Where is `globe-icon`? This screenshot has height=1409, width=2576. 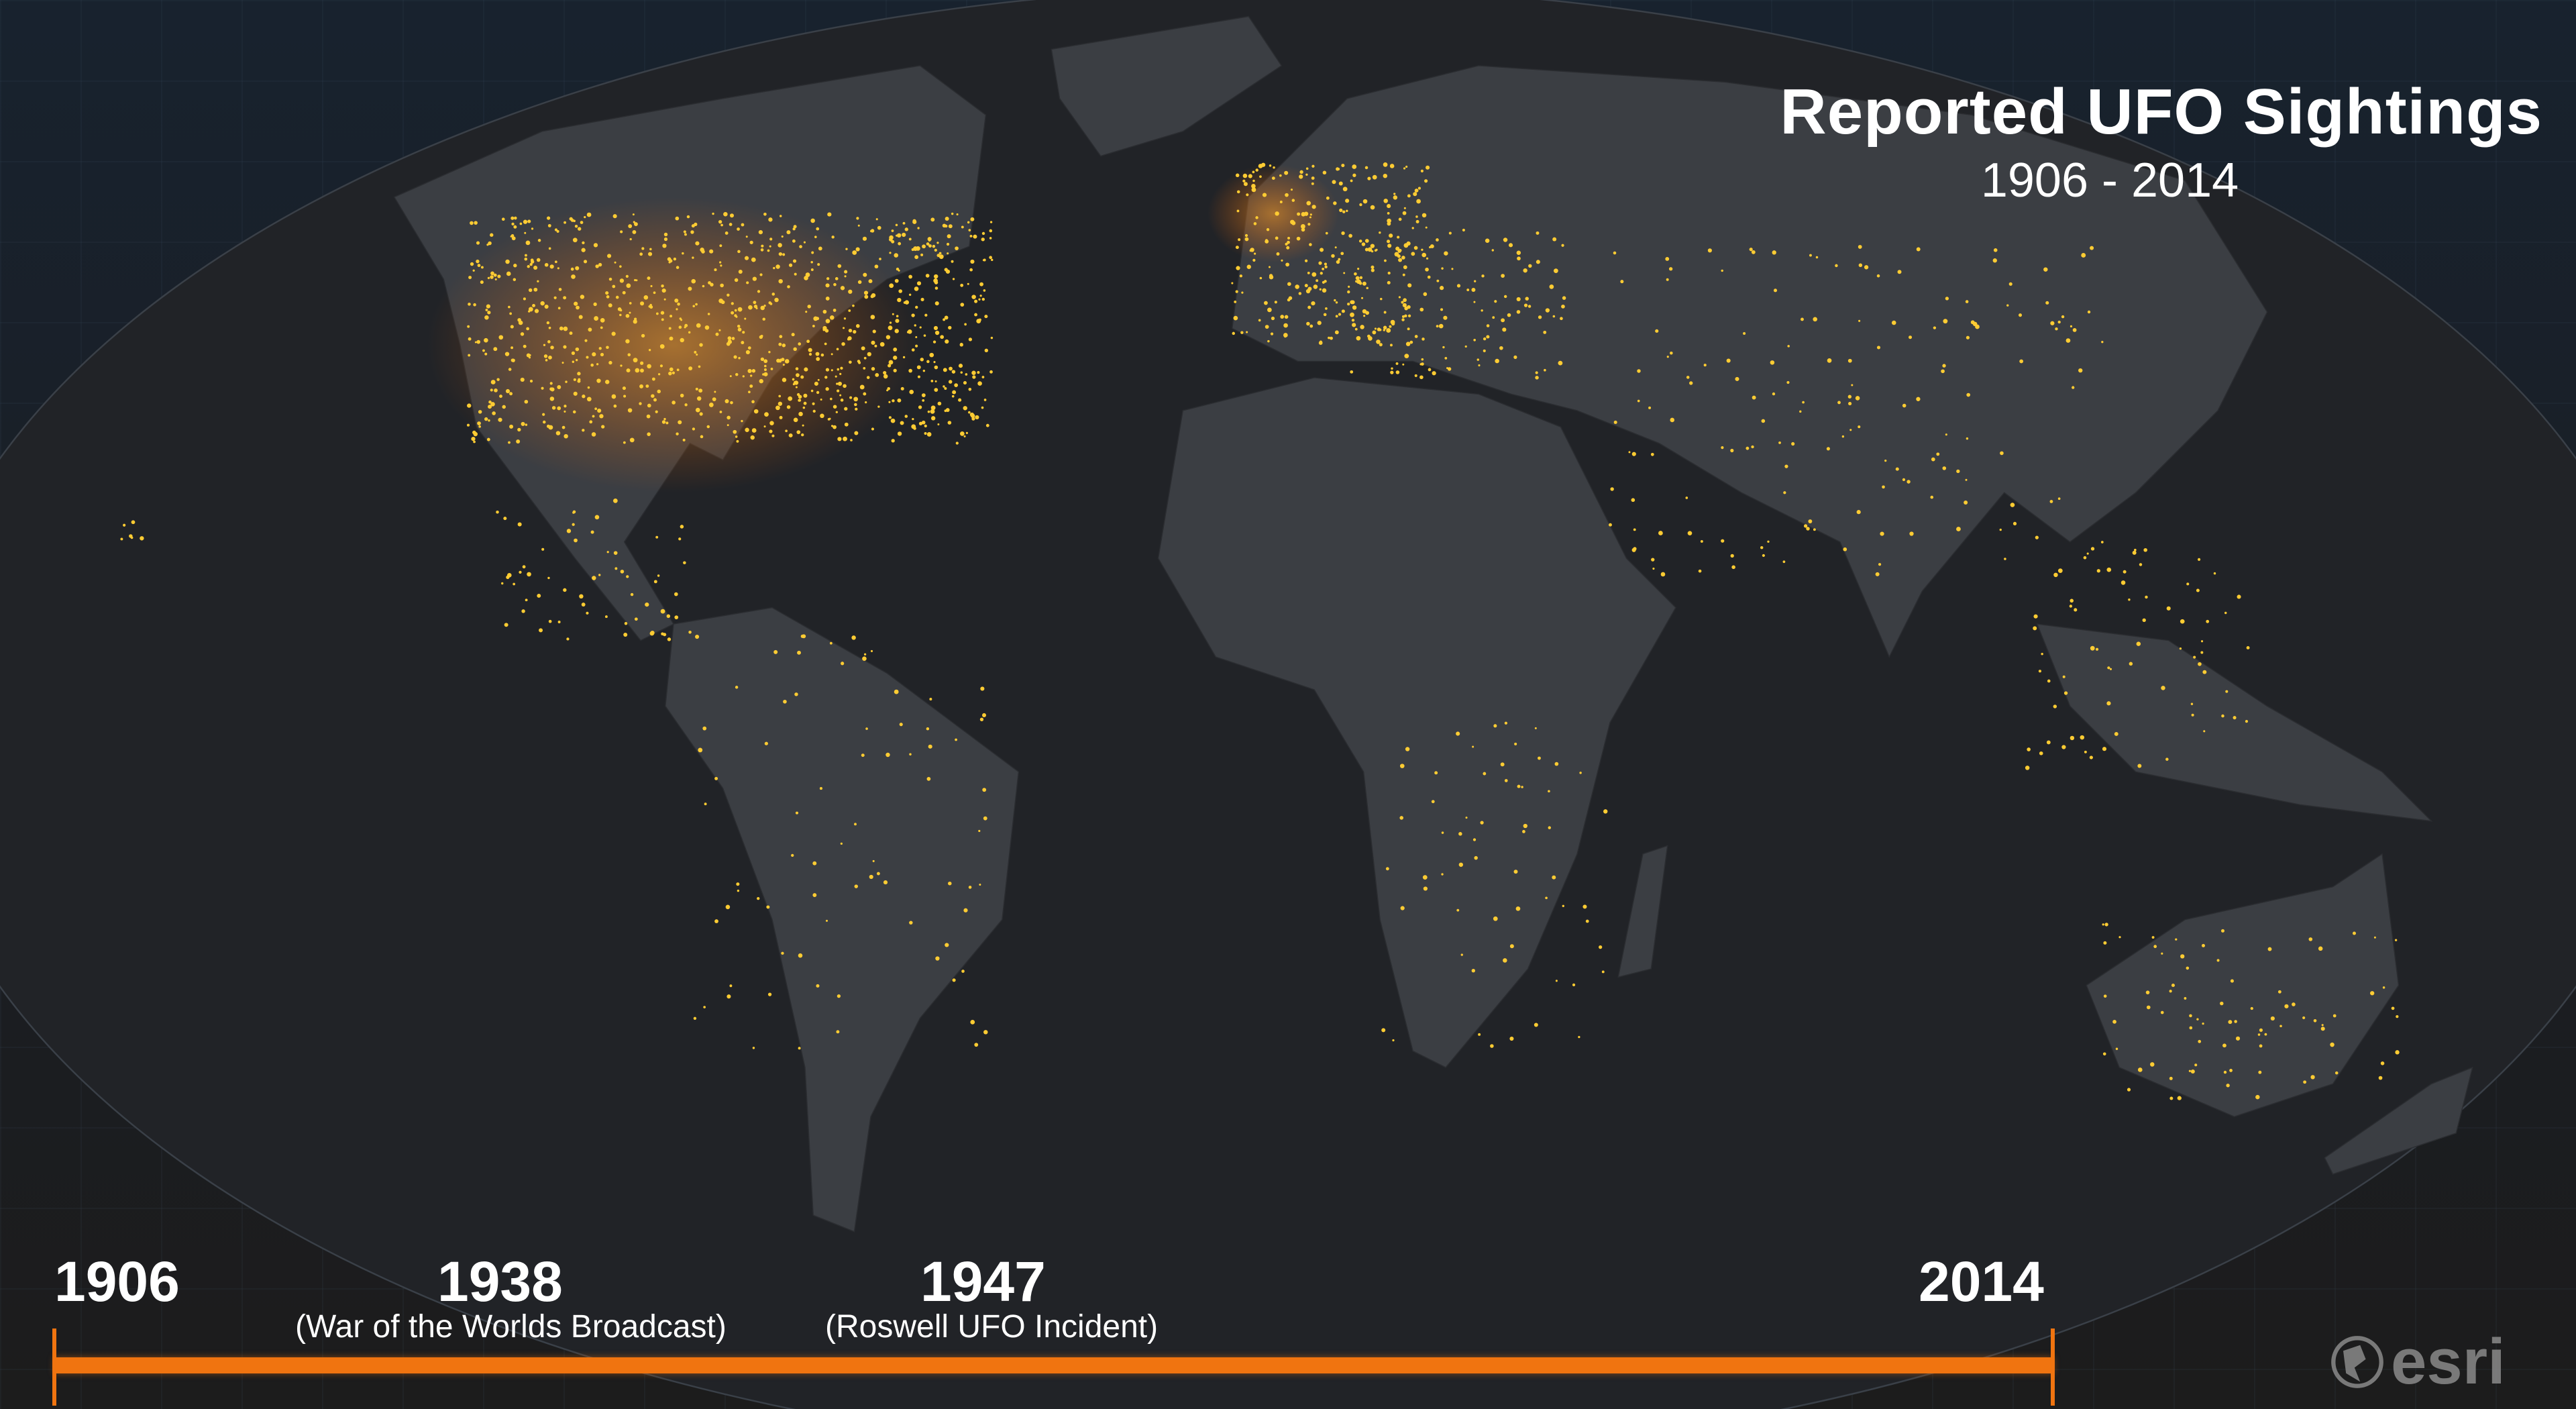
globe-icon is located at coordinates (2357, 1362).